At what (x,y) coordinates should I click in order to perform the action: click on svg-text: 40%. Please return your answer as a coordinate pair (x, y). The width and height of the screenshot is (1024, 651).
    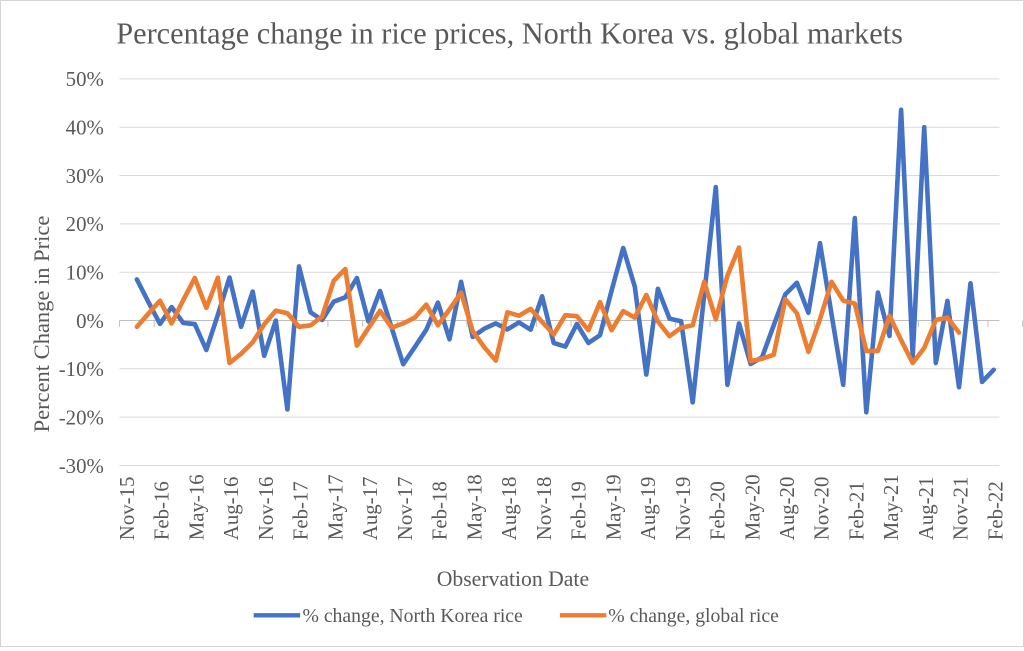
    Looking at the image, I should click on (85, 128).